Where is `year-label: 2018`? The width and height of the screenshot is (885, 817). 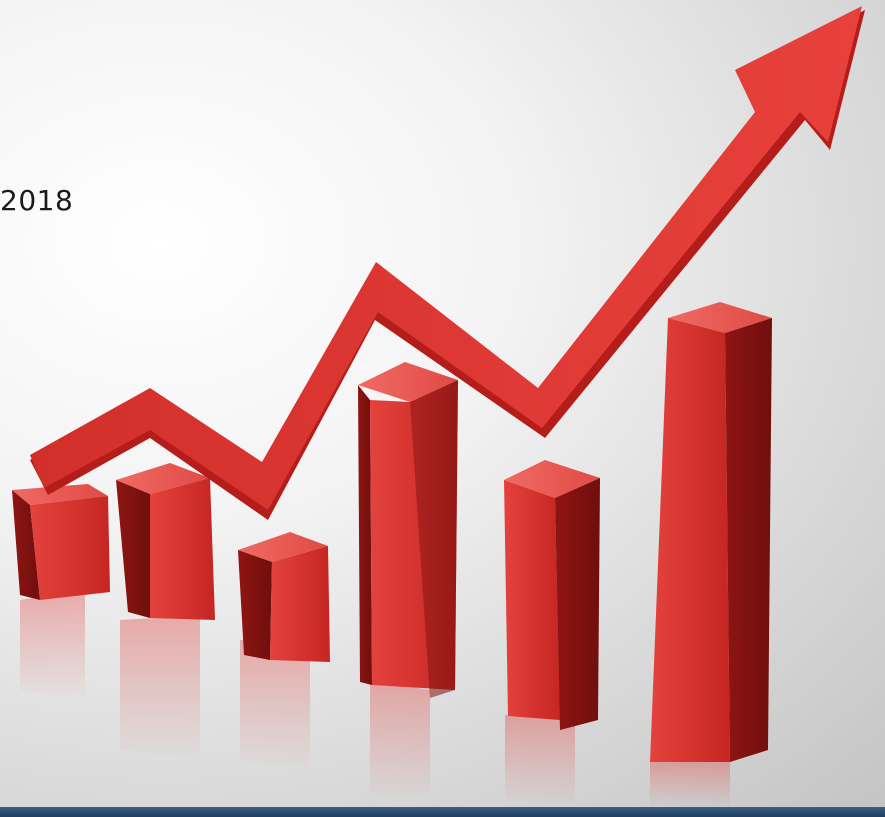
year-label: 2018 is located at coordinates (37, 200).